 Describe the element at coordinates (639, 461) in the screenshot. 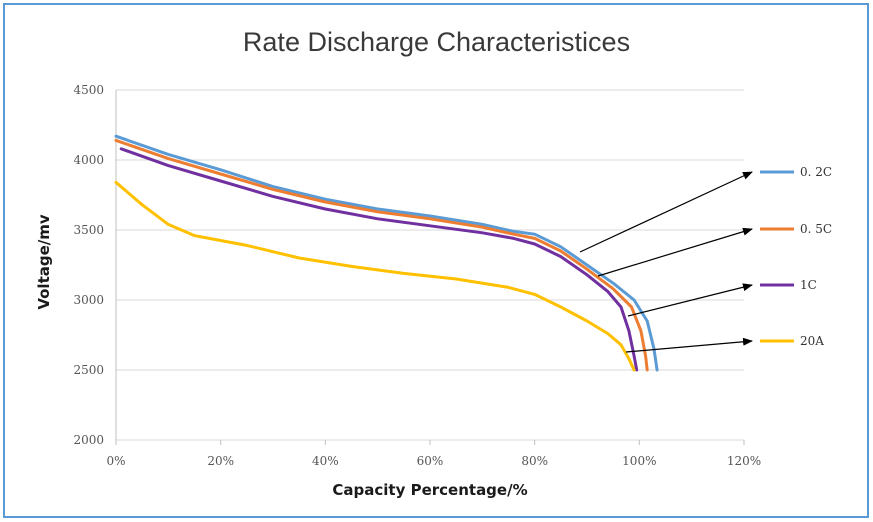

I see `x-tick-label: 100%` at that location.